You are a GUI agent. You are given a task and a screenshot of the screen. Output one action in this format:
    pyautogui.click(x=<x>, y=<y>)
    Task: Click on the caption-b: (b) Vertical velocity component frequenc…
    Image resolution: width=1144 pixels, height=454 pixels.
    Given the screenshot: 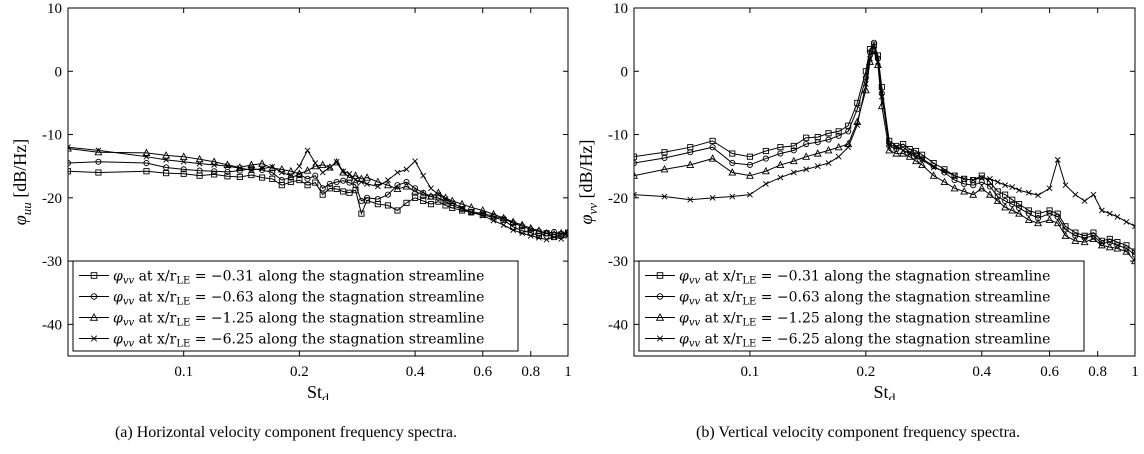 What is the action you would take?
    pyautogui.click(x=857, y=432)
    